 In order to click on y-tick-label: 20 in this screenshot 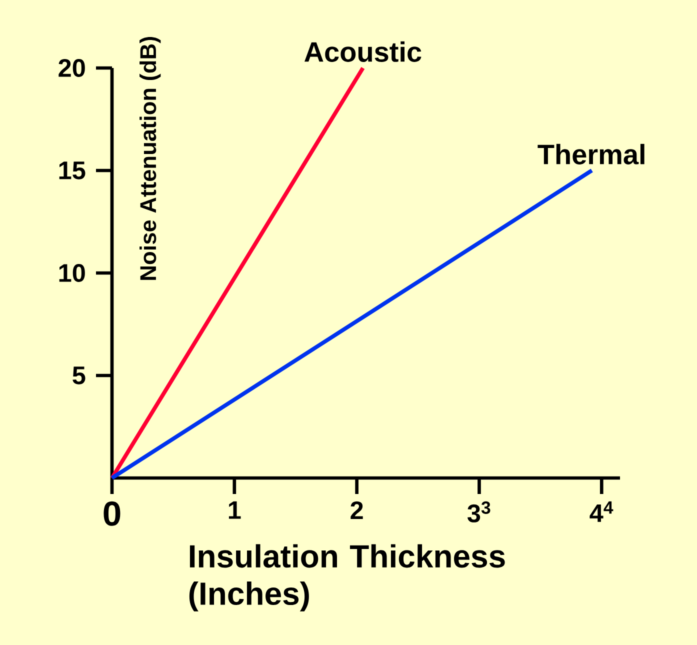, I will do `click(71, 68)`.